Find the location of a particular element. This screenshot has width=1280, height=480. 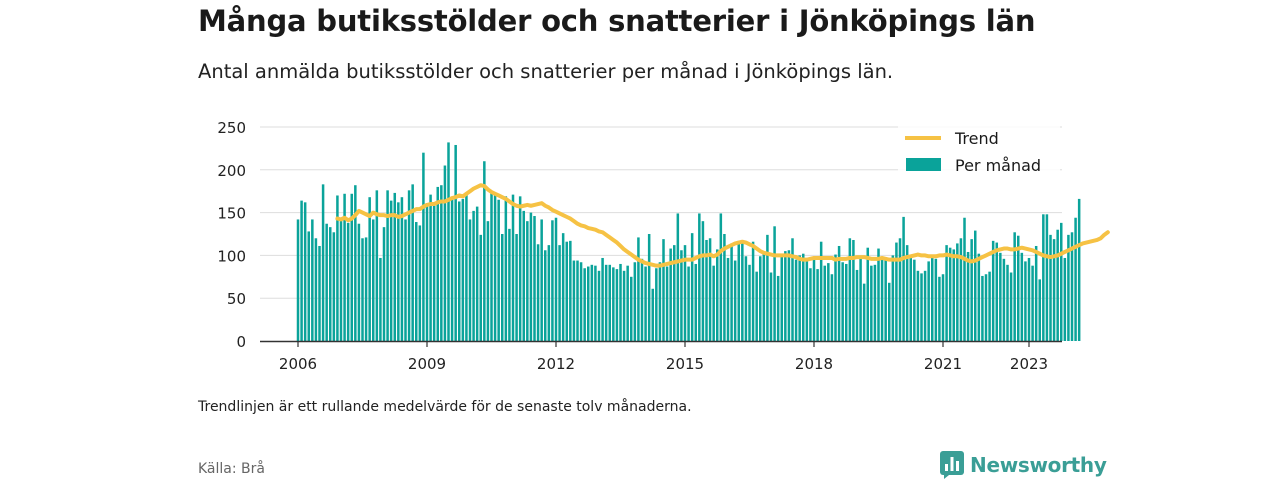

x-tick-label: 2021 is located at coordinates (943, 364).